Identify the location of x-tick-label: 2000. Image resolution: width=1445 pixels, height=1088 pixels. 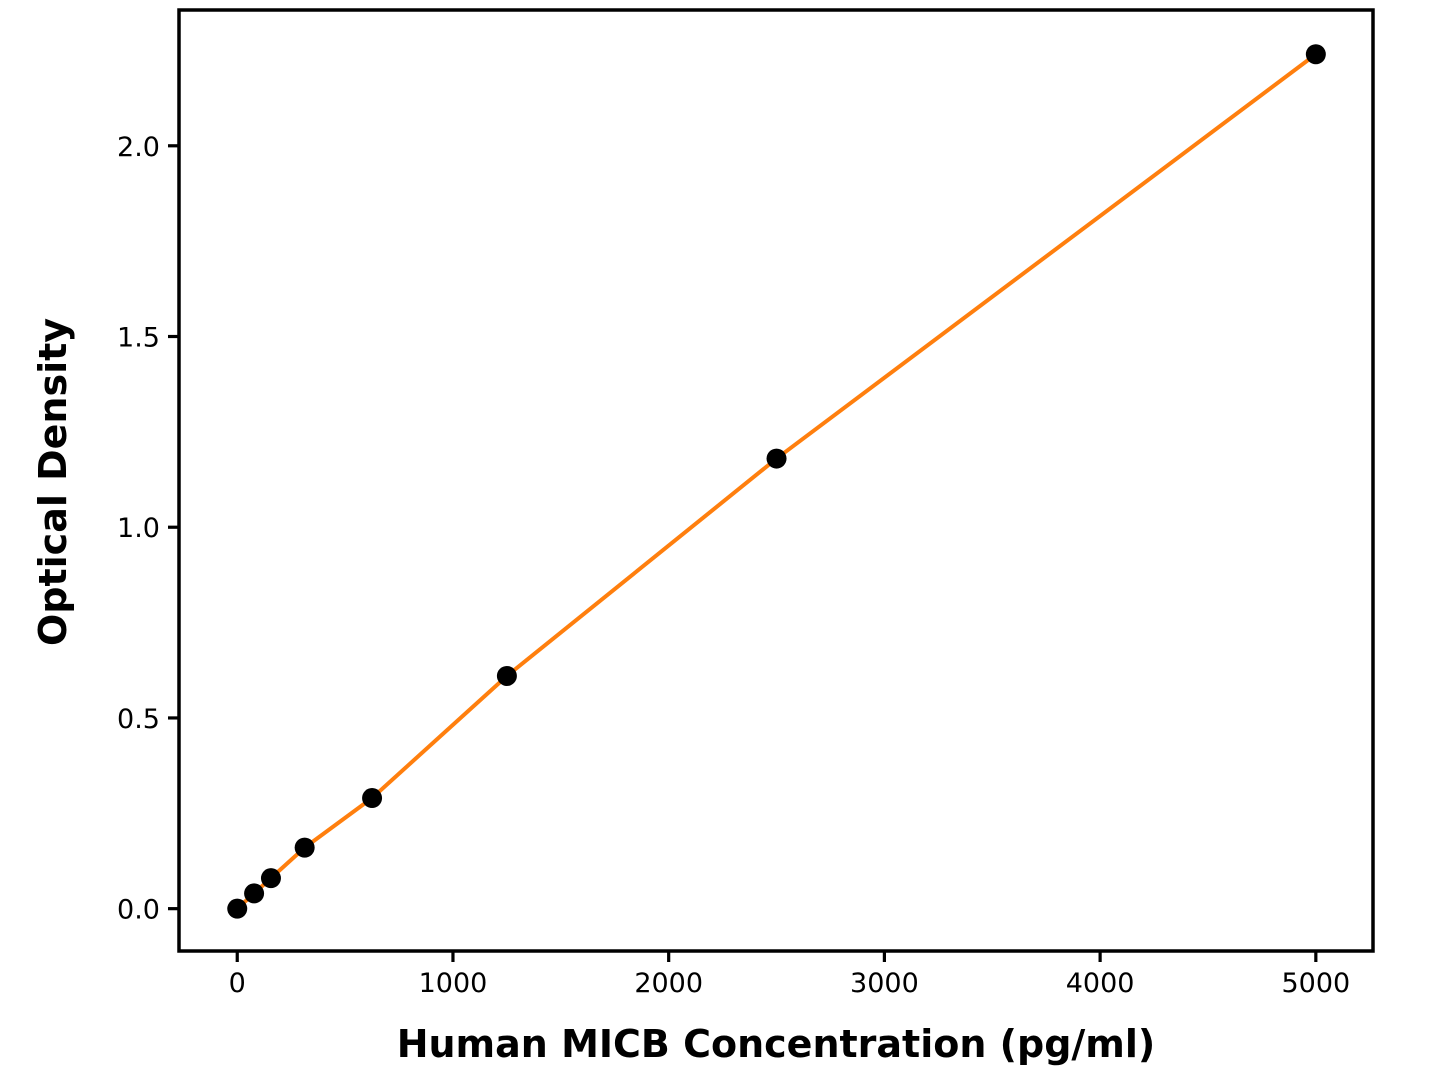
(668, 983).